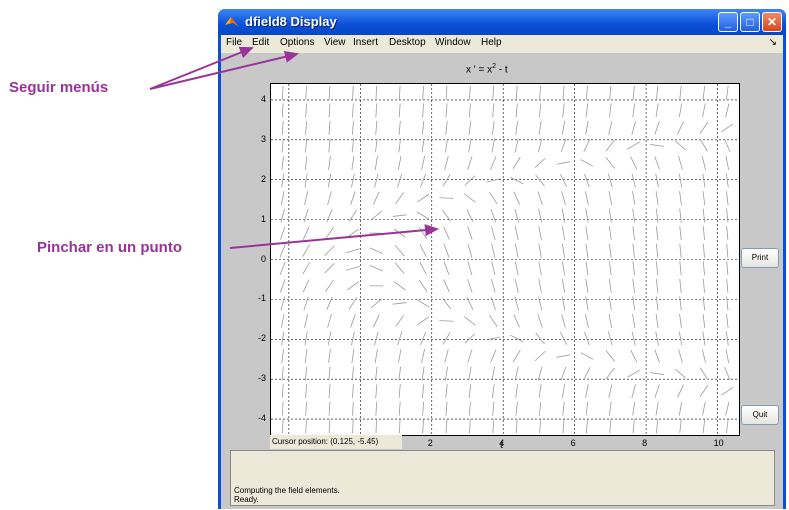 The image size is (789, 510). What do you see at coordinates (264, 178) in the screenshot?
I see `y-tick-label: 2` at bounding box center [264, 178].